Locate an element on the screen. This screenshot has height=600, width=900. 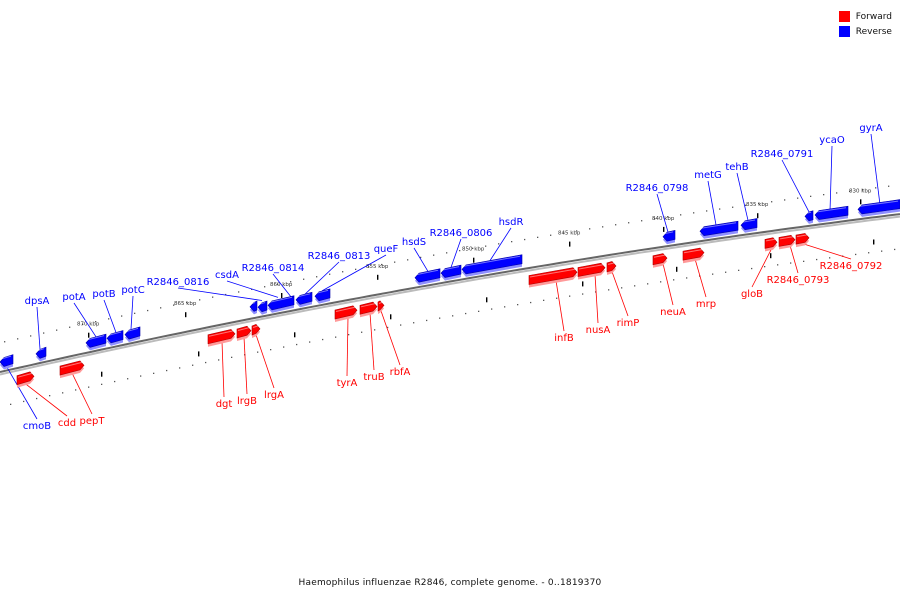
metG-gene is located at coordinates (719, 229).